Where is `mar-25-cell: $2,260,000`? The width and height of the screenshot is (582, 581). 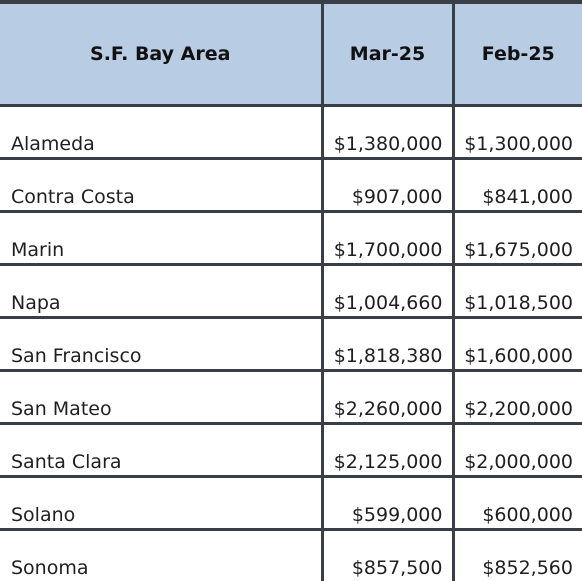
mar-25-cell: $2,260,000 is located at coordinates (387, 397).